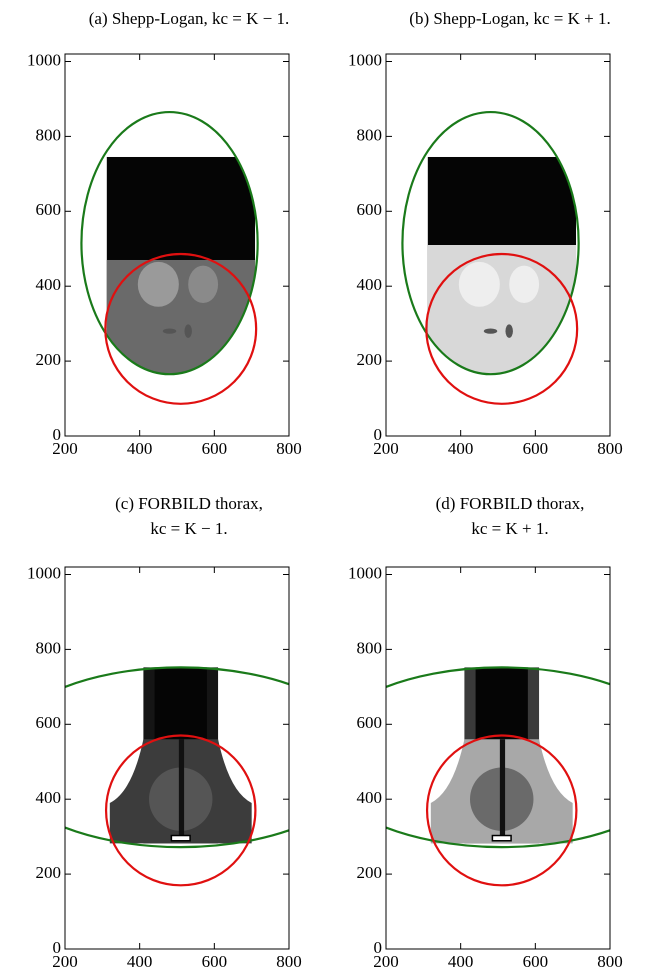 The width and height of the screenshot is (667, 976). What do you see at coordinates (189, 18) in the screenshot?
I see `panel-title: (a) Shepp-Logan, kc = K − 1.` at bounding box center [189, 18].